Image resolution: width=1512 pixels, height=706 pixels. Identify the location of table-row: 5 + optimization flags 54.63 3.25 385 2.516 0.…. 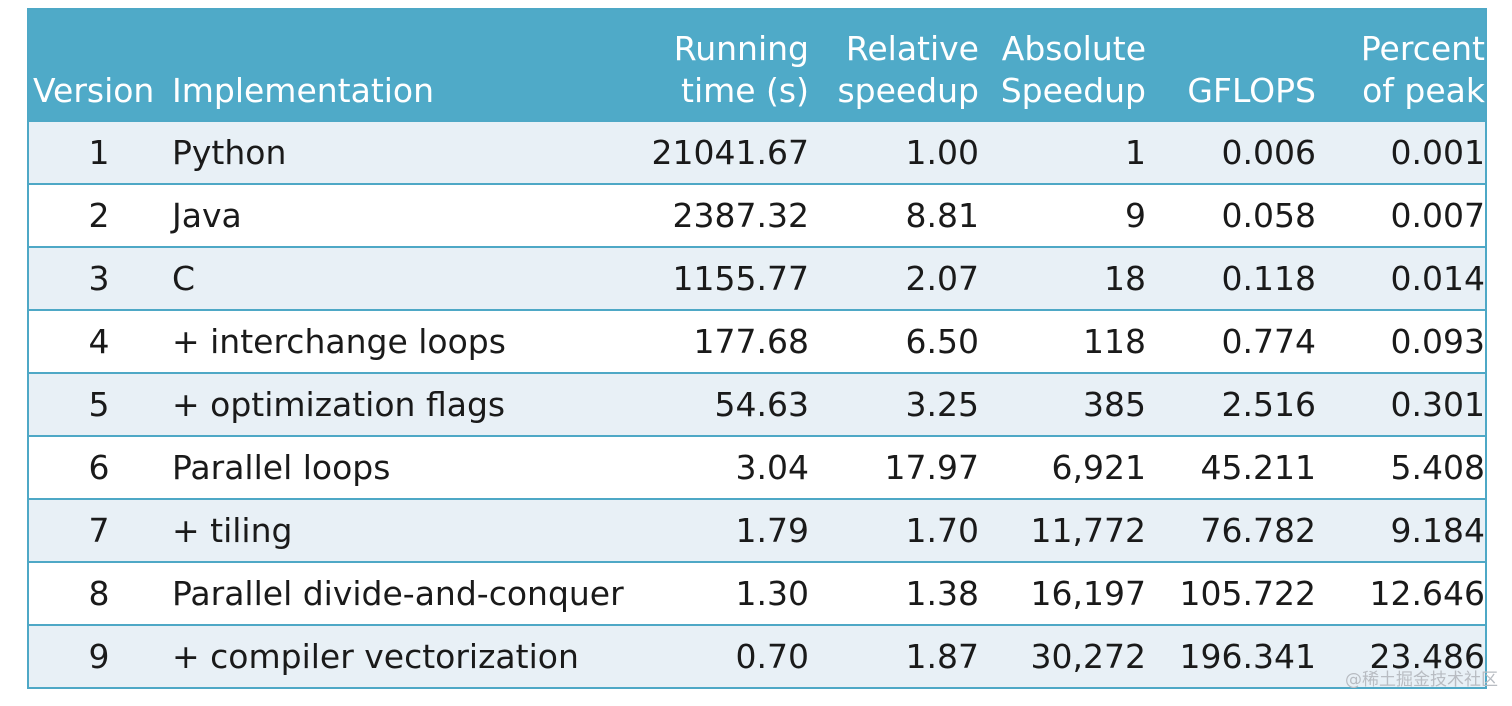
(757, 403).